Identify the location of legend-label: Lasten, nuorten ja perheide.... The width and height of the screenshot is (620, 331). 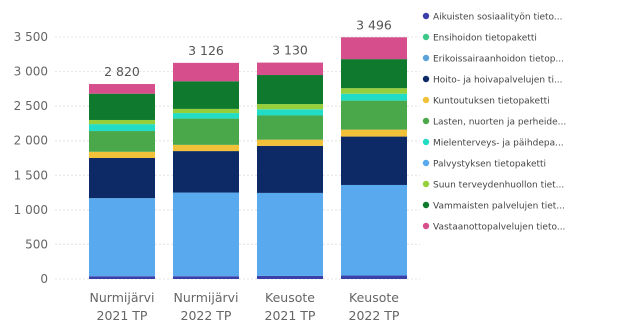
(499, 122).